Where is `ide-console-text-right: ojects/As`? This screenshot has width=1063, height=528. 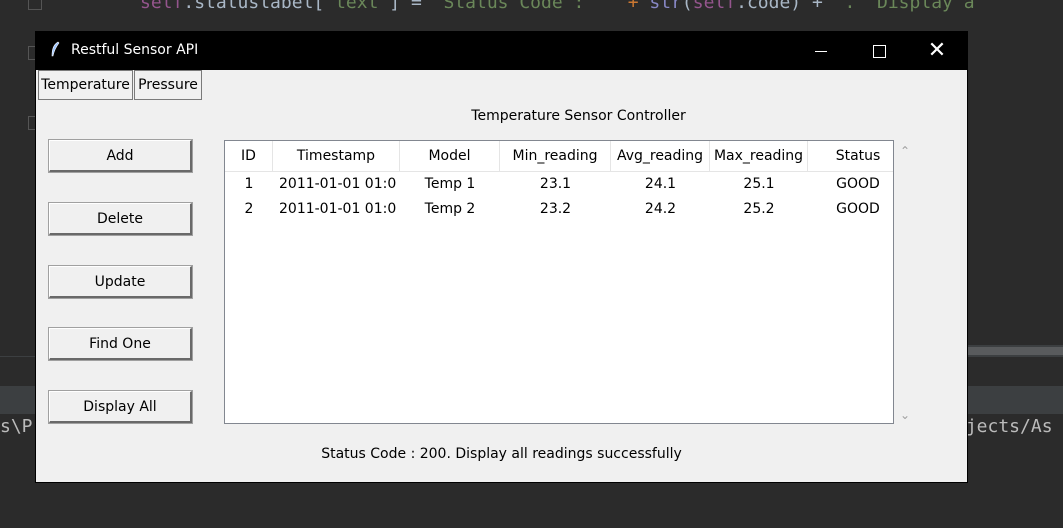 ide-console-text-right: ojects/As is located at coordinates (1004, 426).